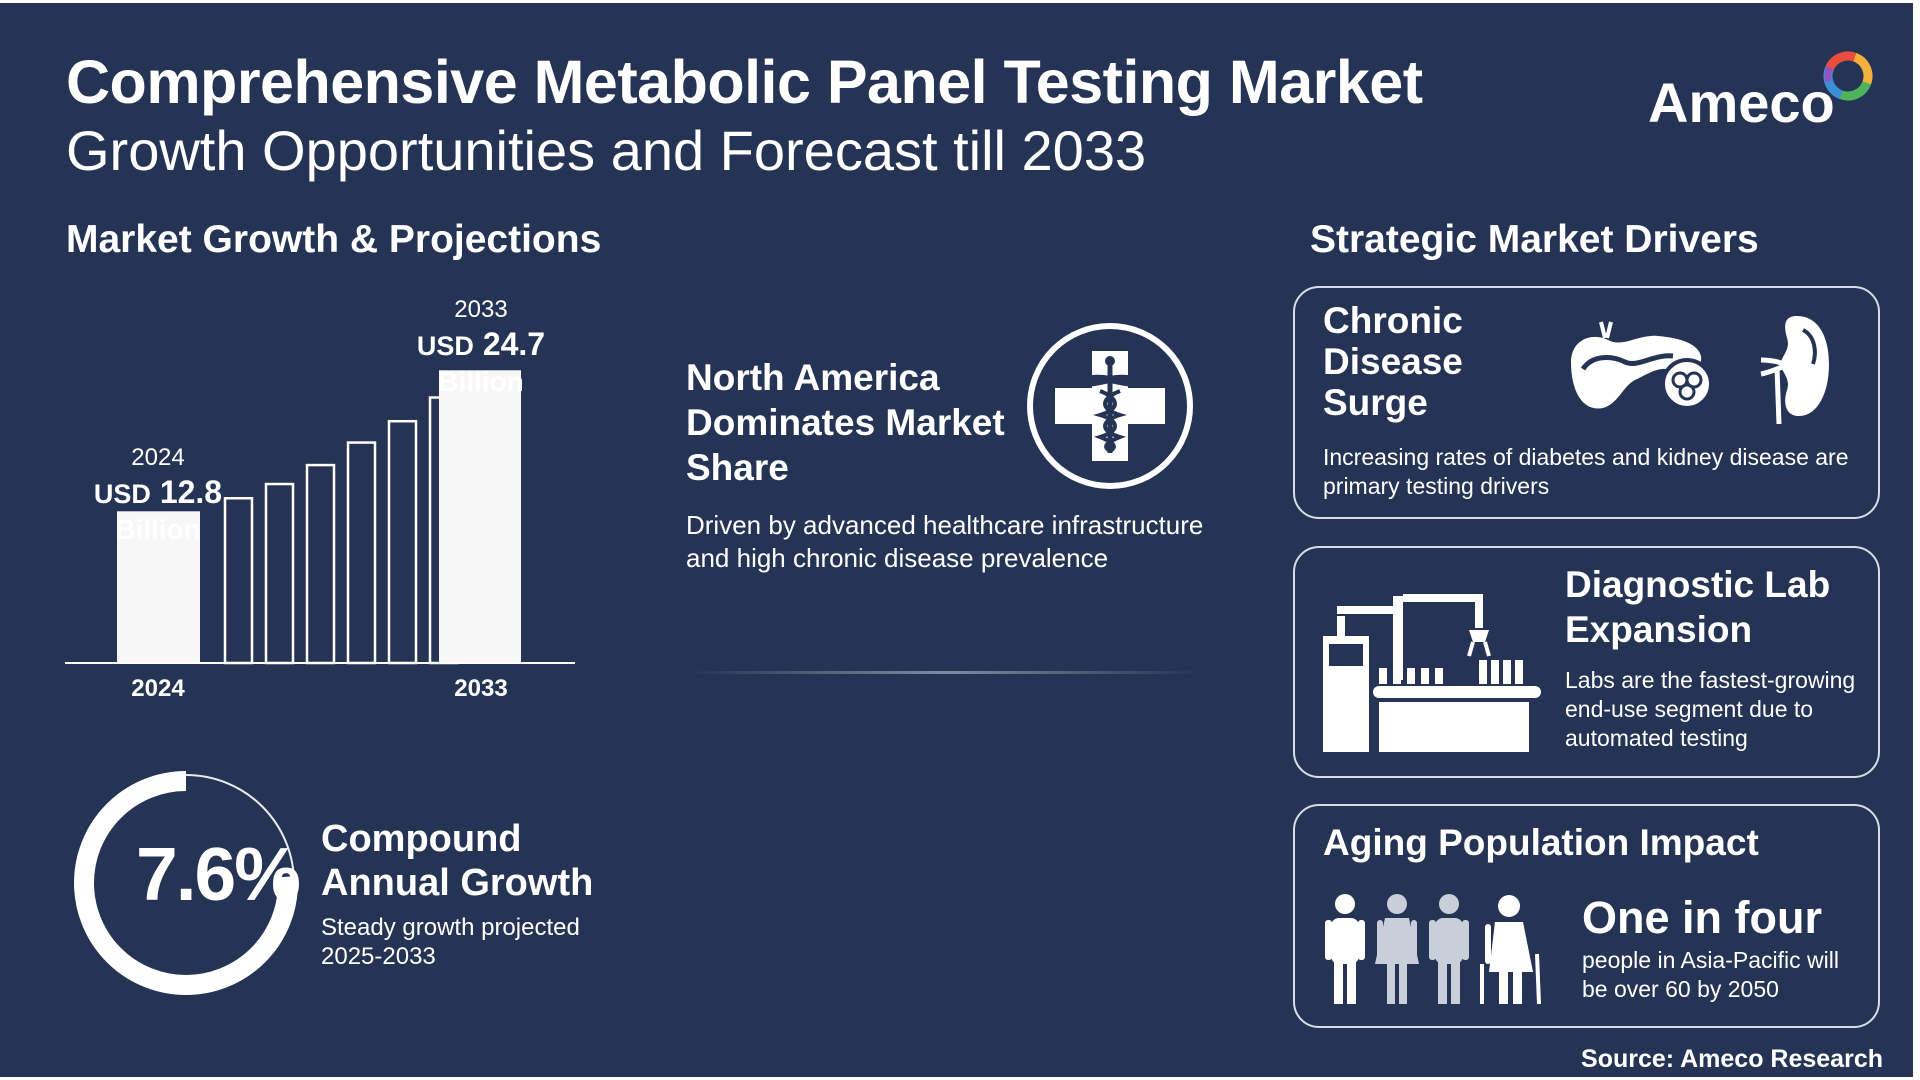 The image size is (1920, 1080). What do you see at coordinates (1732, 1059) in the screenshot?
I see `source-note: Source: Ameco Research` at bounding box center [1732, 1059].